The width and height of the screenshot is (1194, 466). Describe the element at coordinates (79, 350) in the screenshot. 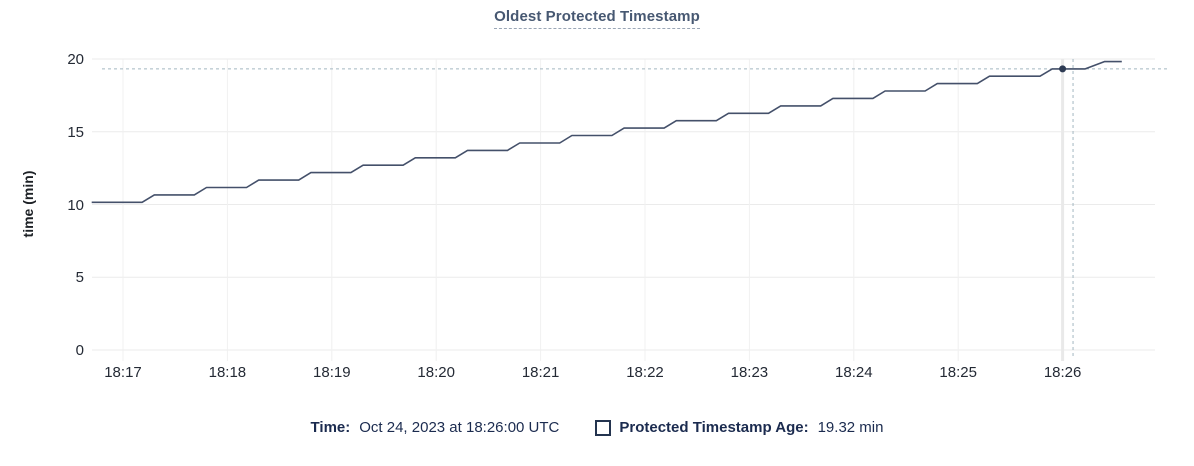

I see `y-tick-label: 0` at that location.